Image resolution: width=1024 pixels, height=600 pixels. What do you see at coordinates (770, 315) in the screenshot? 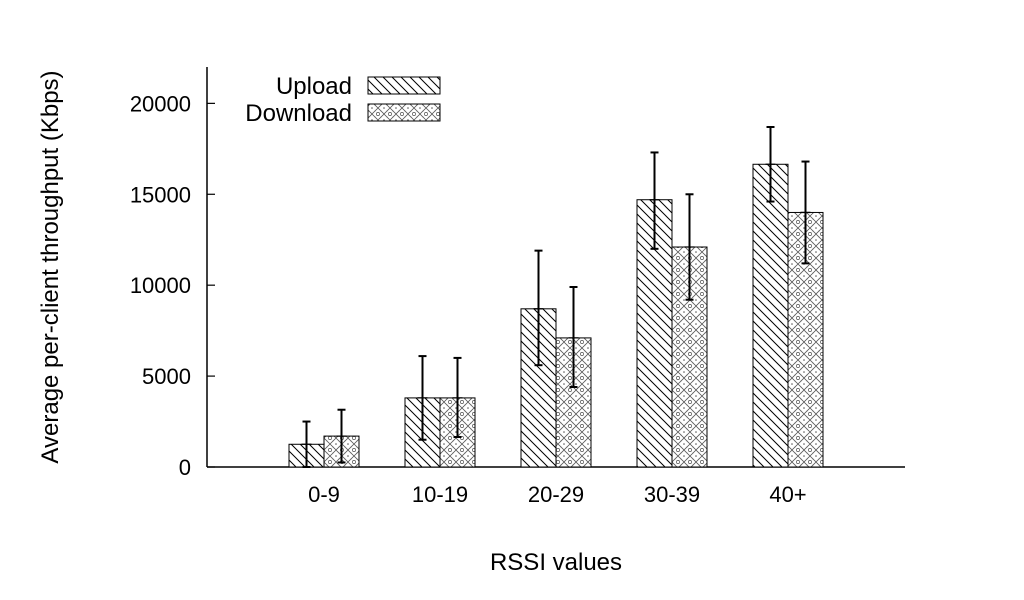
I see `bar-upload-40+` at bounding box center [770, 315].